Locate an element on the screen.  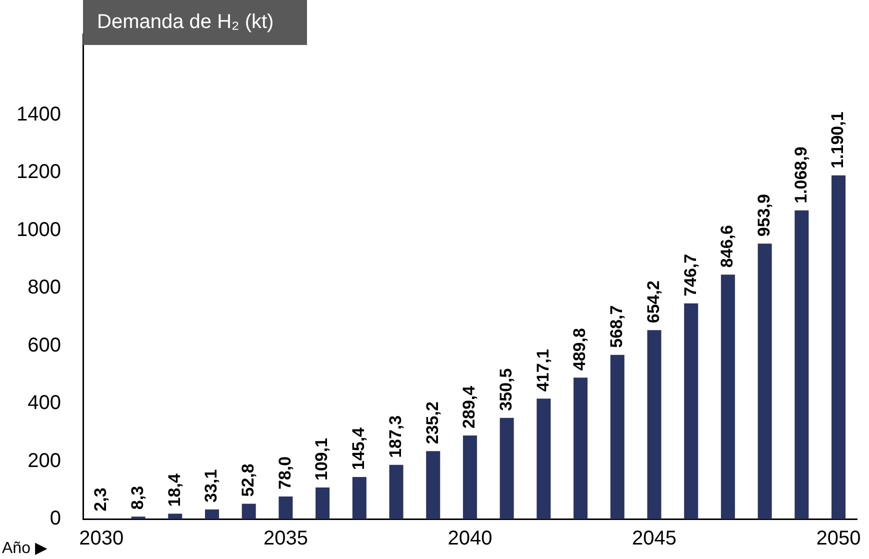
y-tick-label: 200 is located at coordinates (44, 461).